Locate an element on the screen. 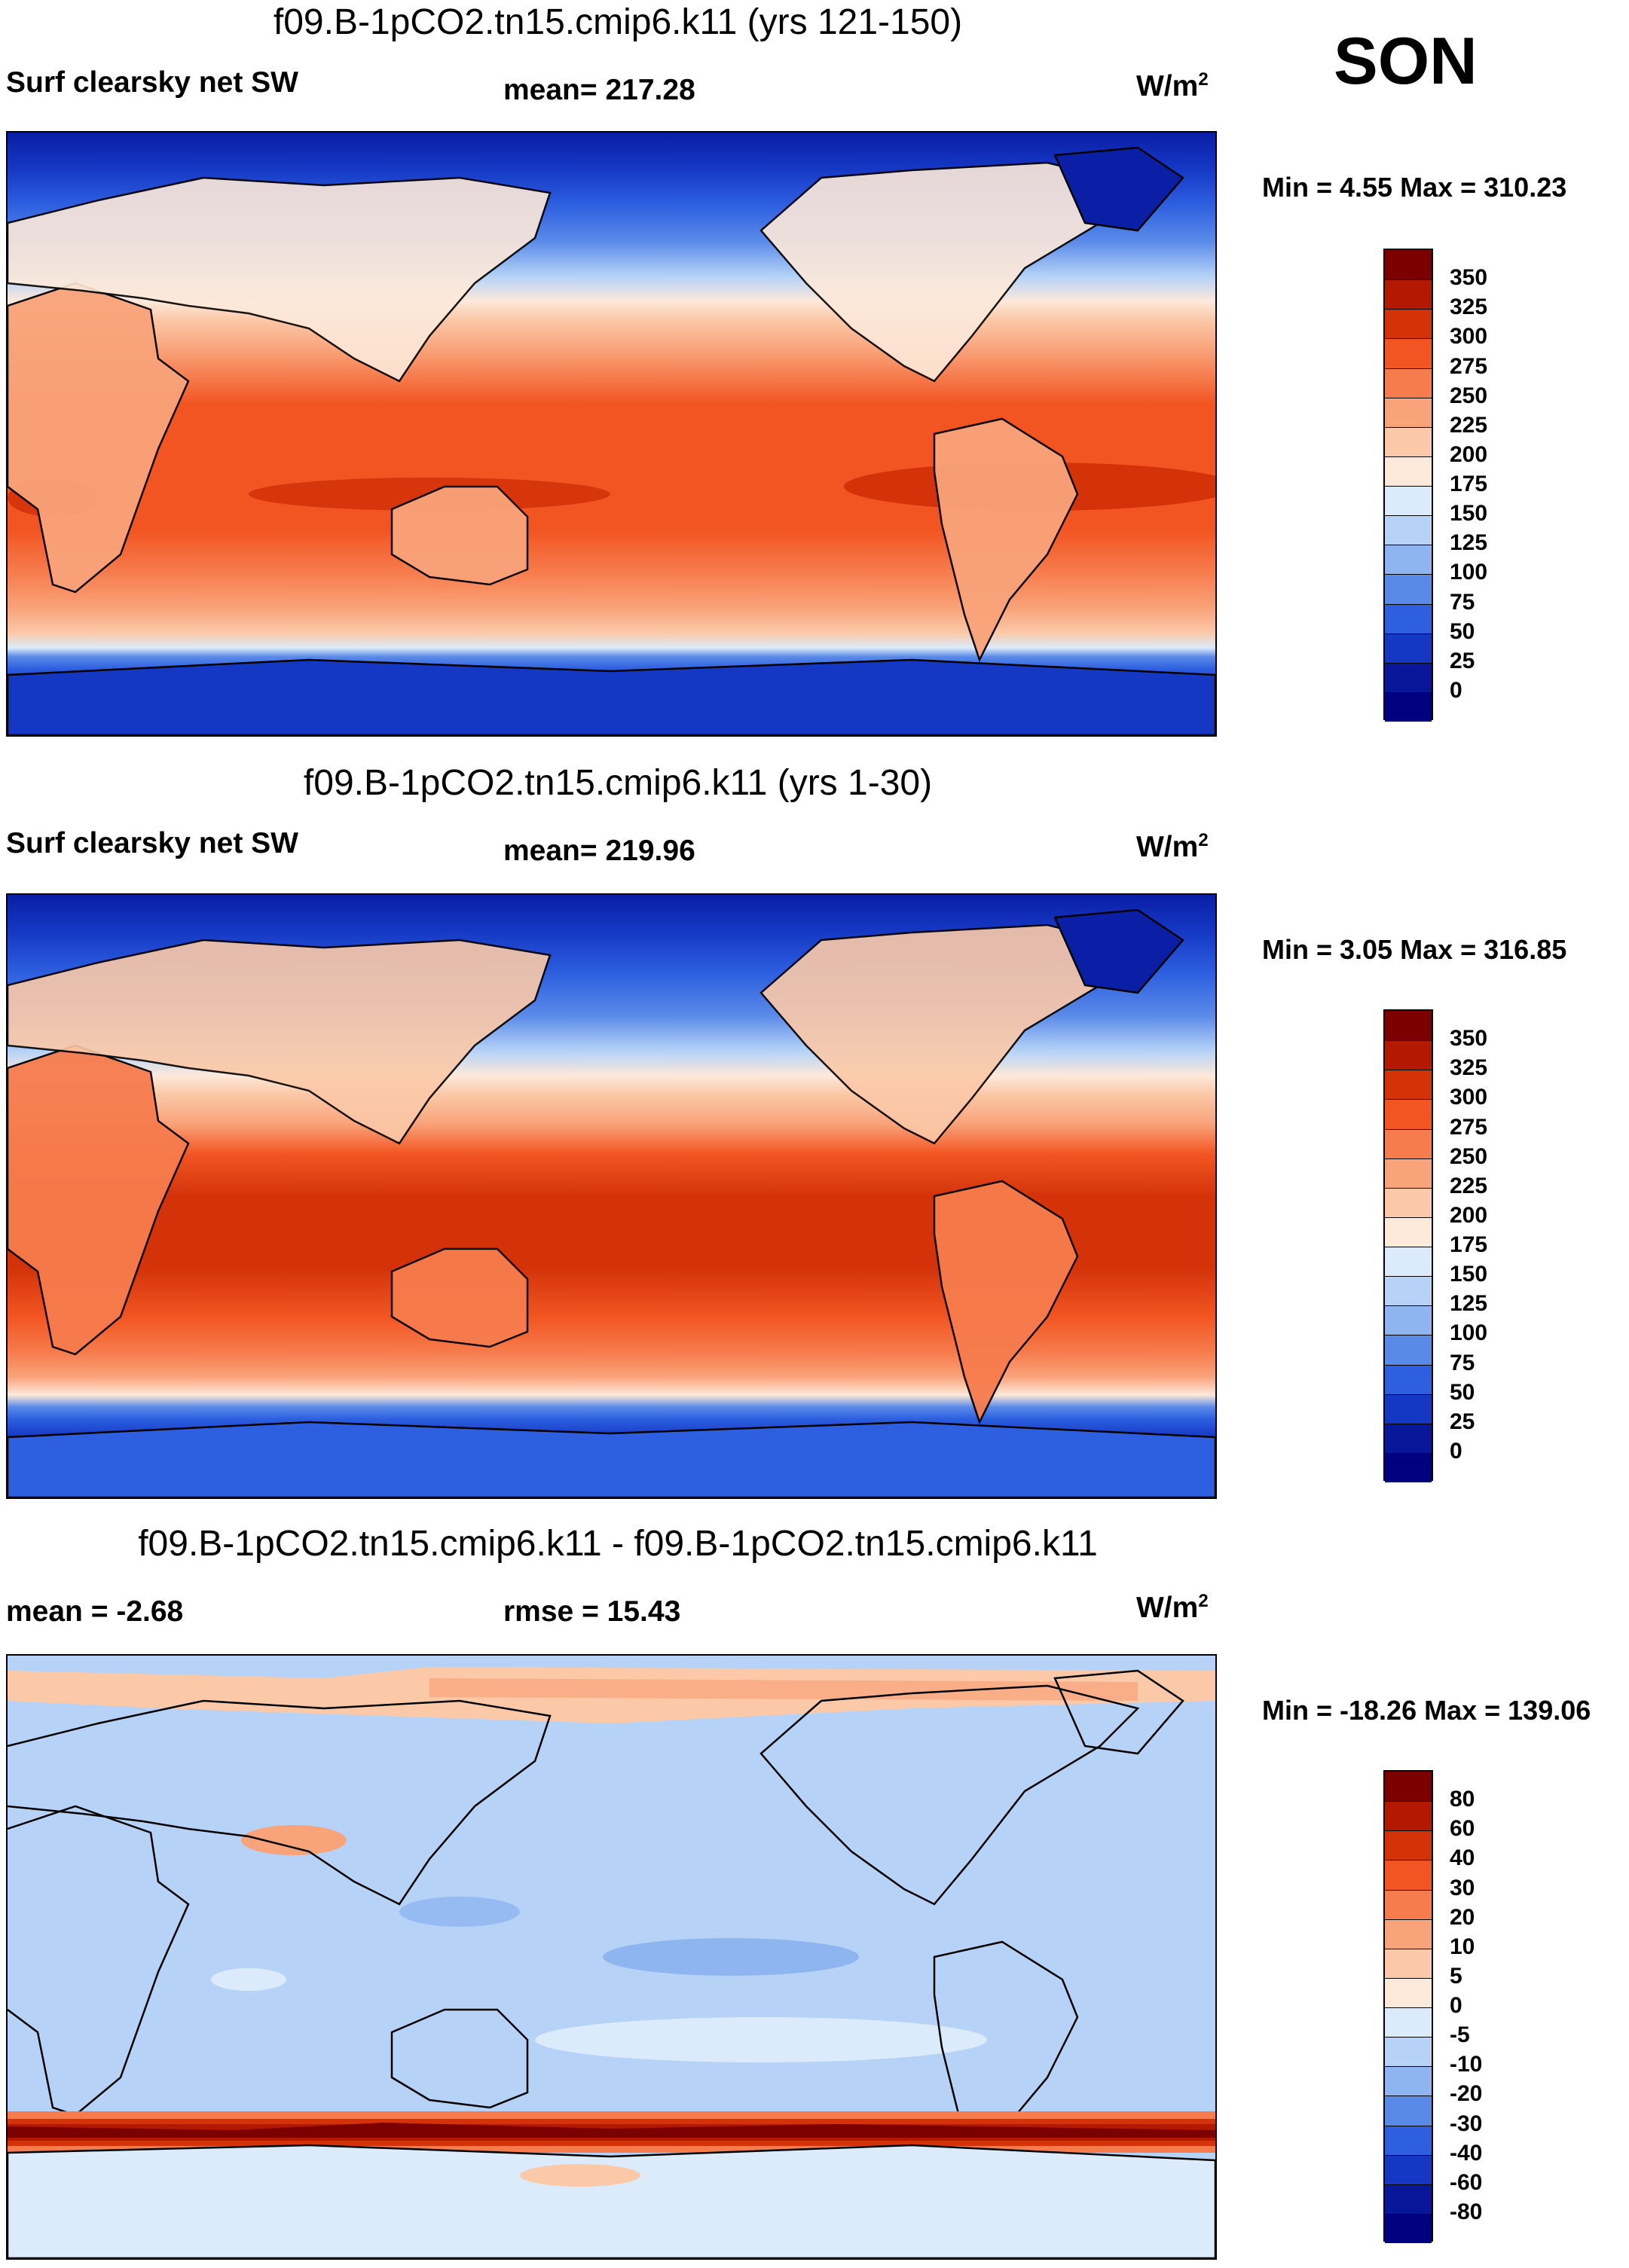 This screenshot has height=2268, width=1629. panel-2-mean: mean= 219.96 is located at coordinates (599, 851).